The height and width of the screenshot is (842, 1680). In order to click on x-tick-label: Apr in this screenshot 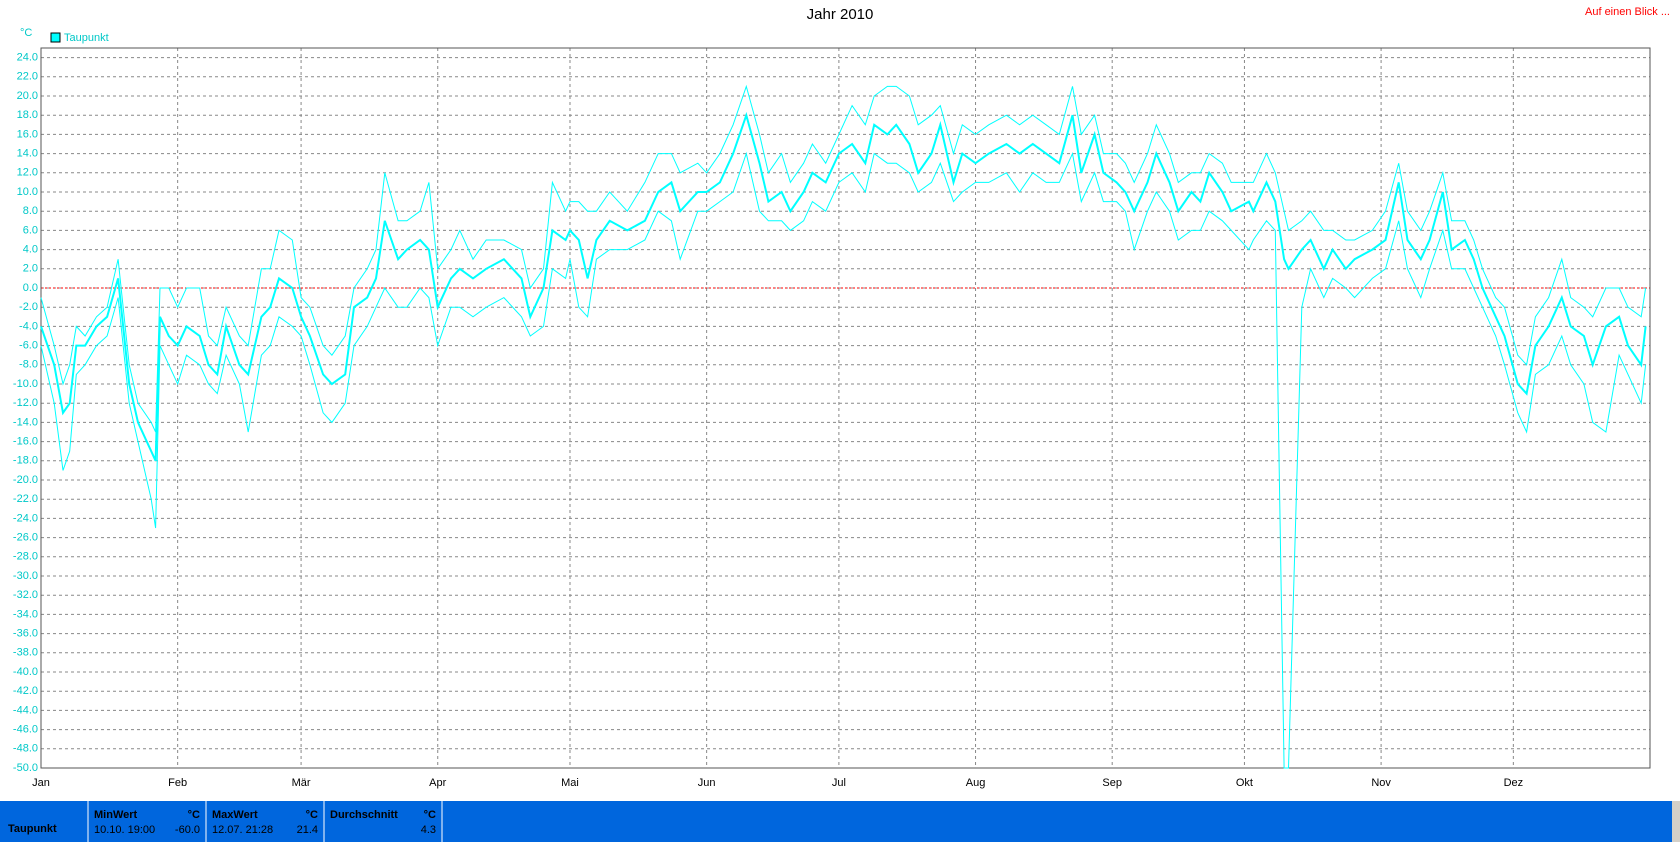, I will do `click(437, 783)`.